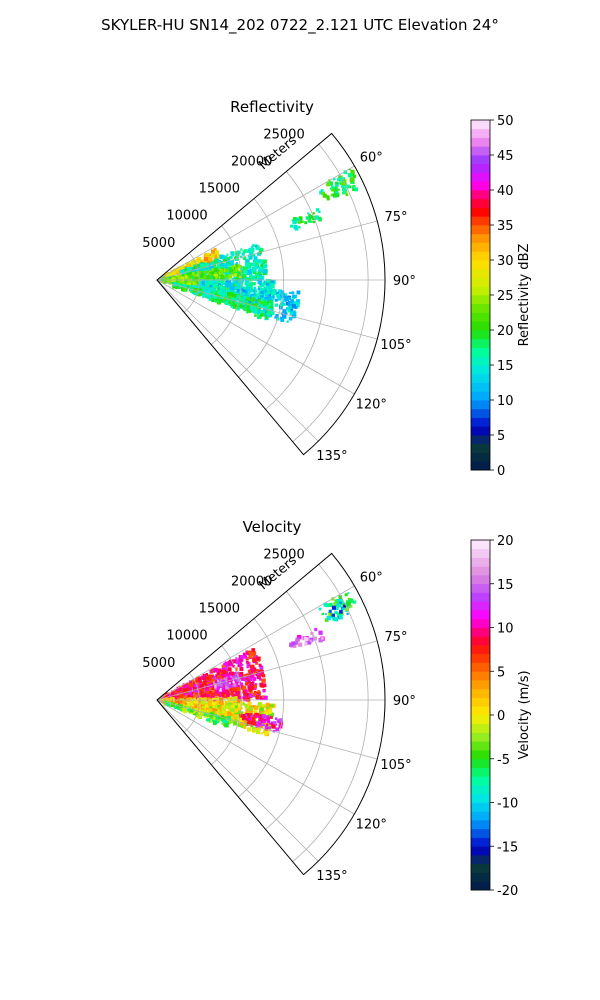 This screenshot has height=1000, width=600. I want to click on azimuth-tick-label: 120°, so click(371, 405).